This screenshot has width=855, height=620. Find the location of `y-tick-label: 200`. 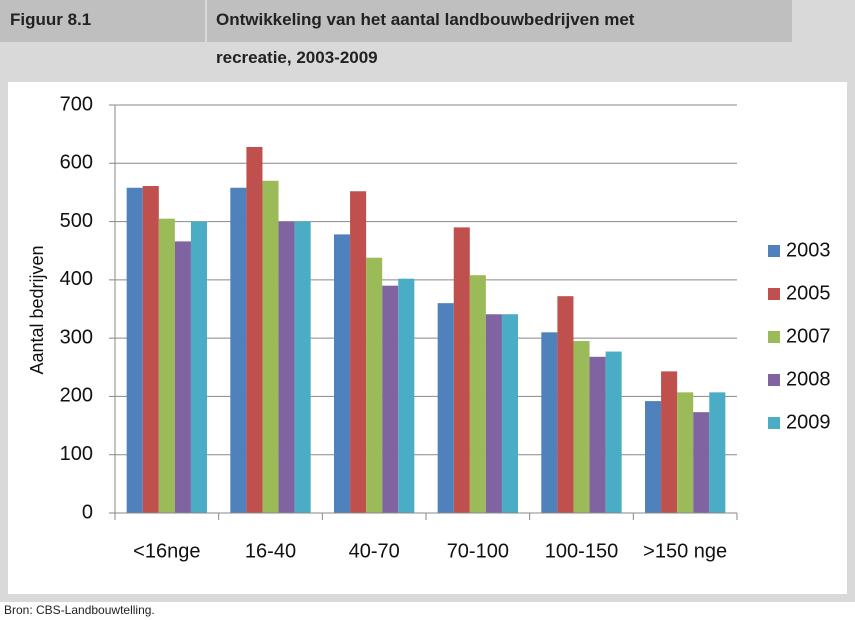

y-tick-label: 200 is located at coordinates (76, 396).